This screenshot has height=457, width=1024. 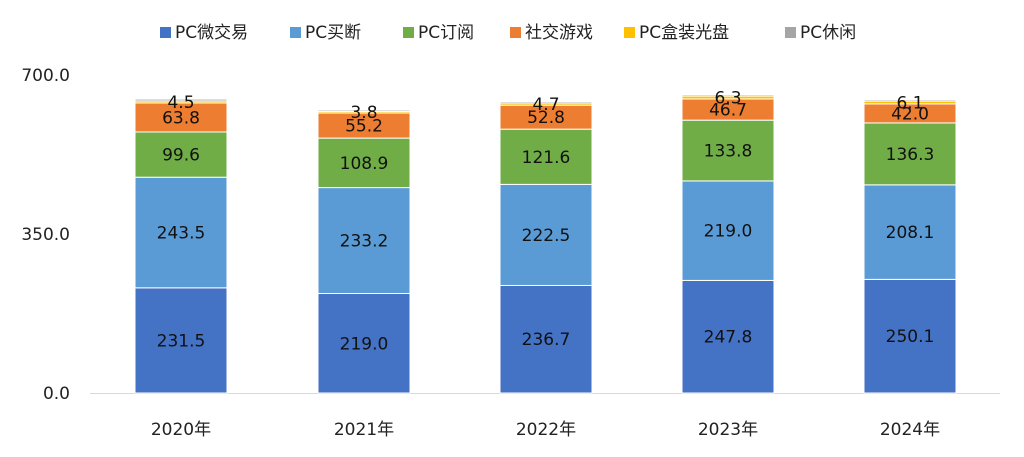 I want to click on data-label: 6.1, so click(x=909, y=103).